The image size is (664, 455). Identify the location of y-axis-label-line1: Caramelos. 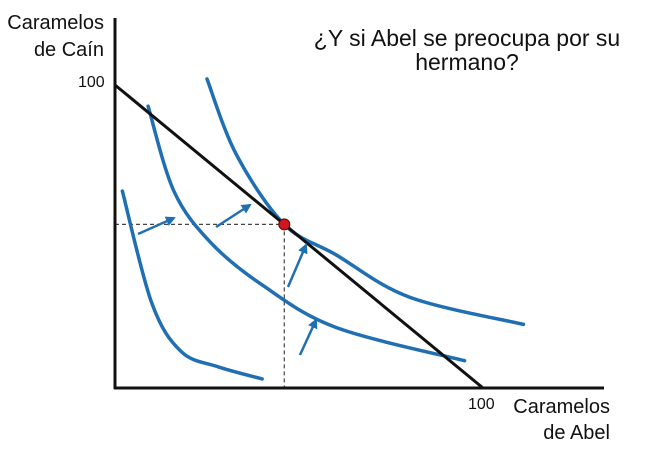
(55, 23).